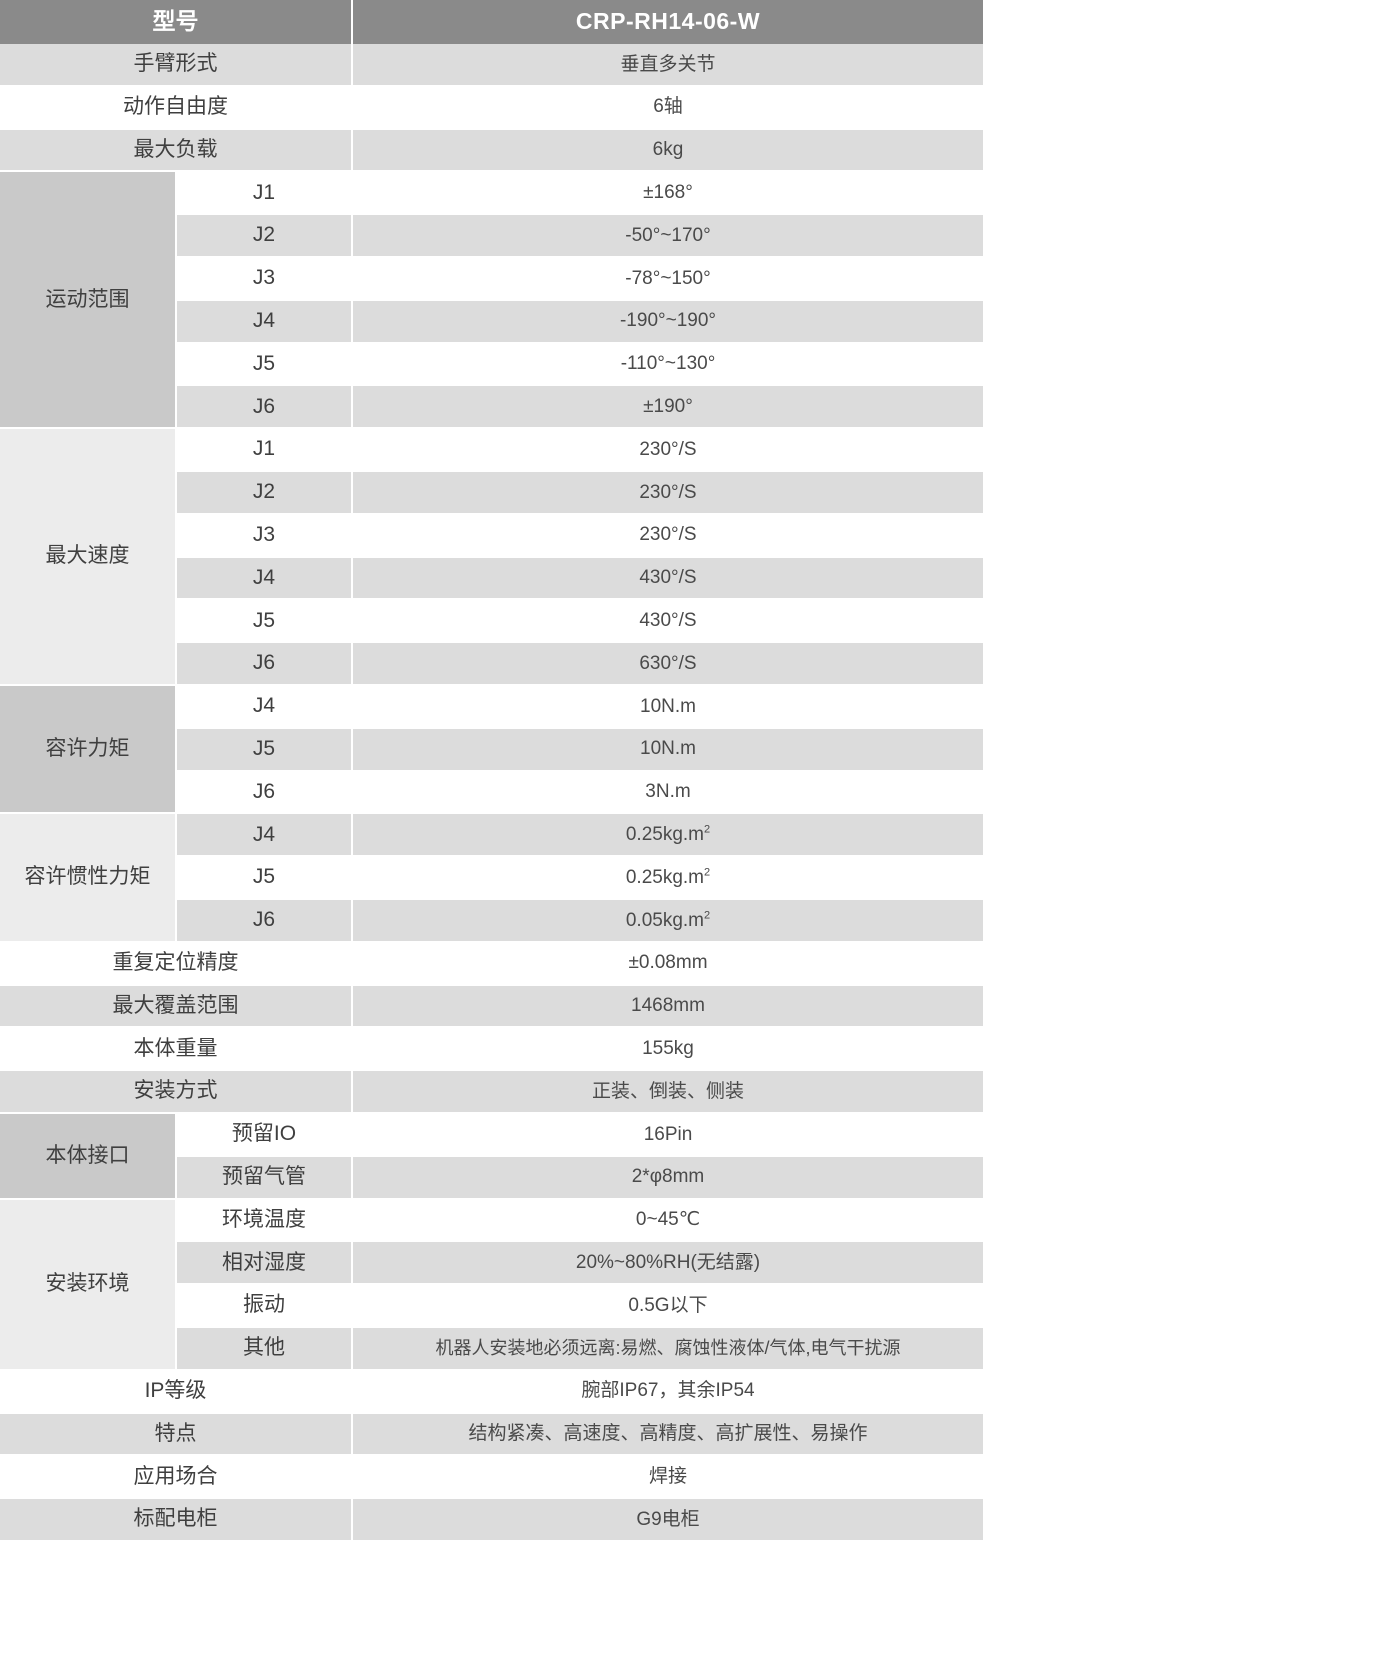 This screenshot has width=1400, height=1662. I want to click on table-row: 安装方式 正装、倒装、侧装, so click(491, 1092).